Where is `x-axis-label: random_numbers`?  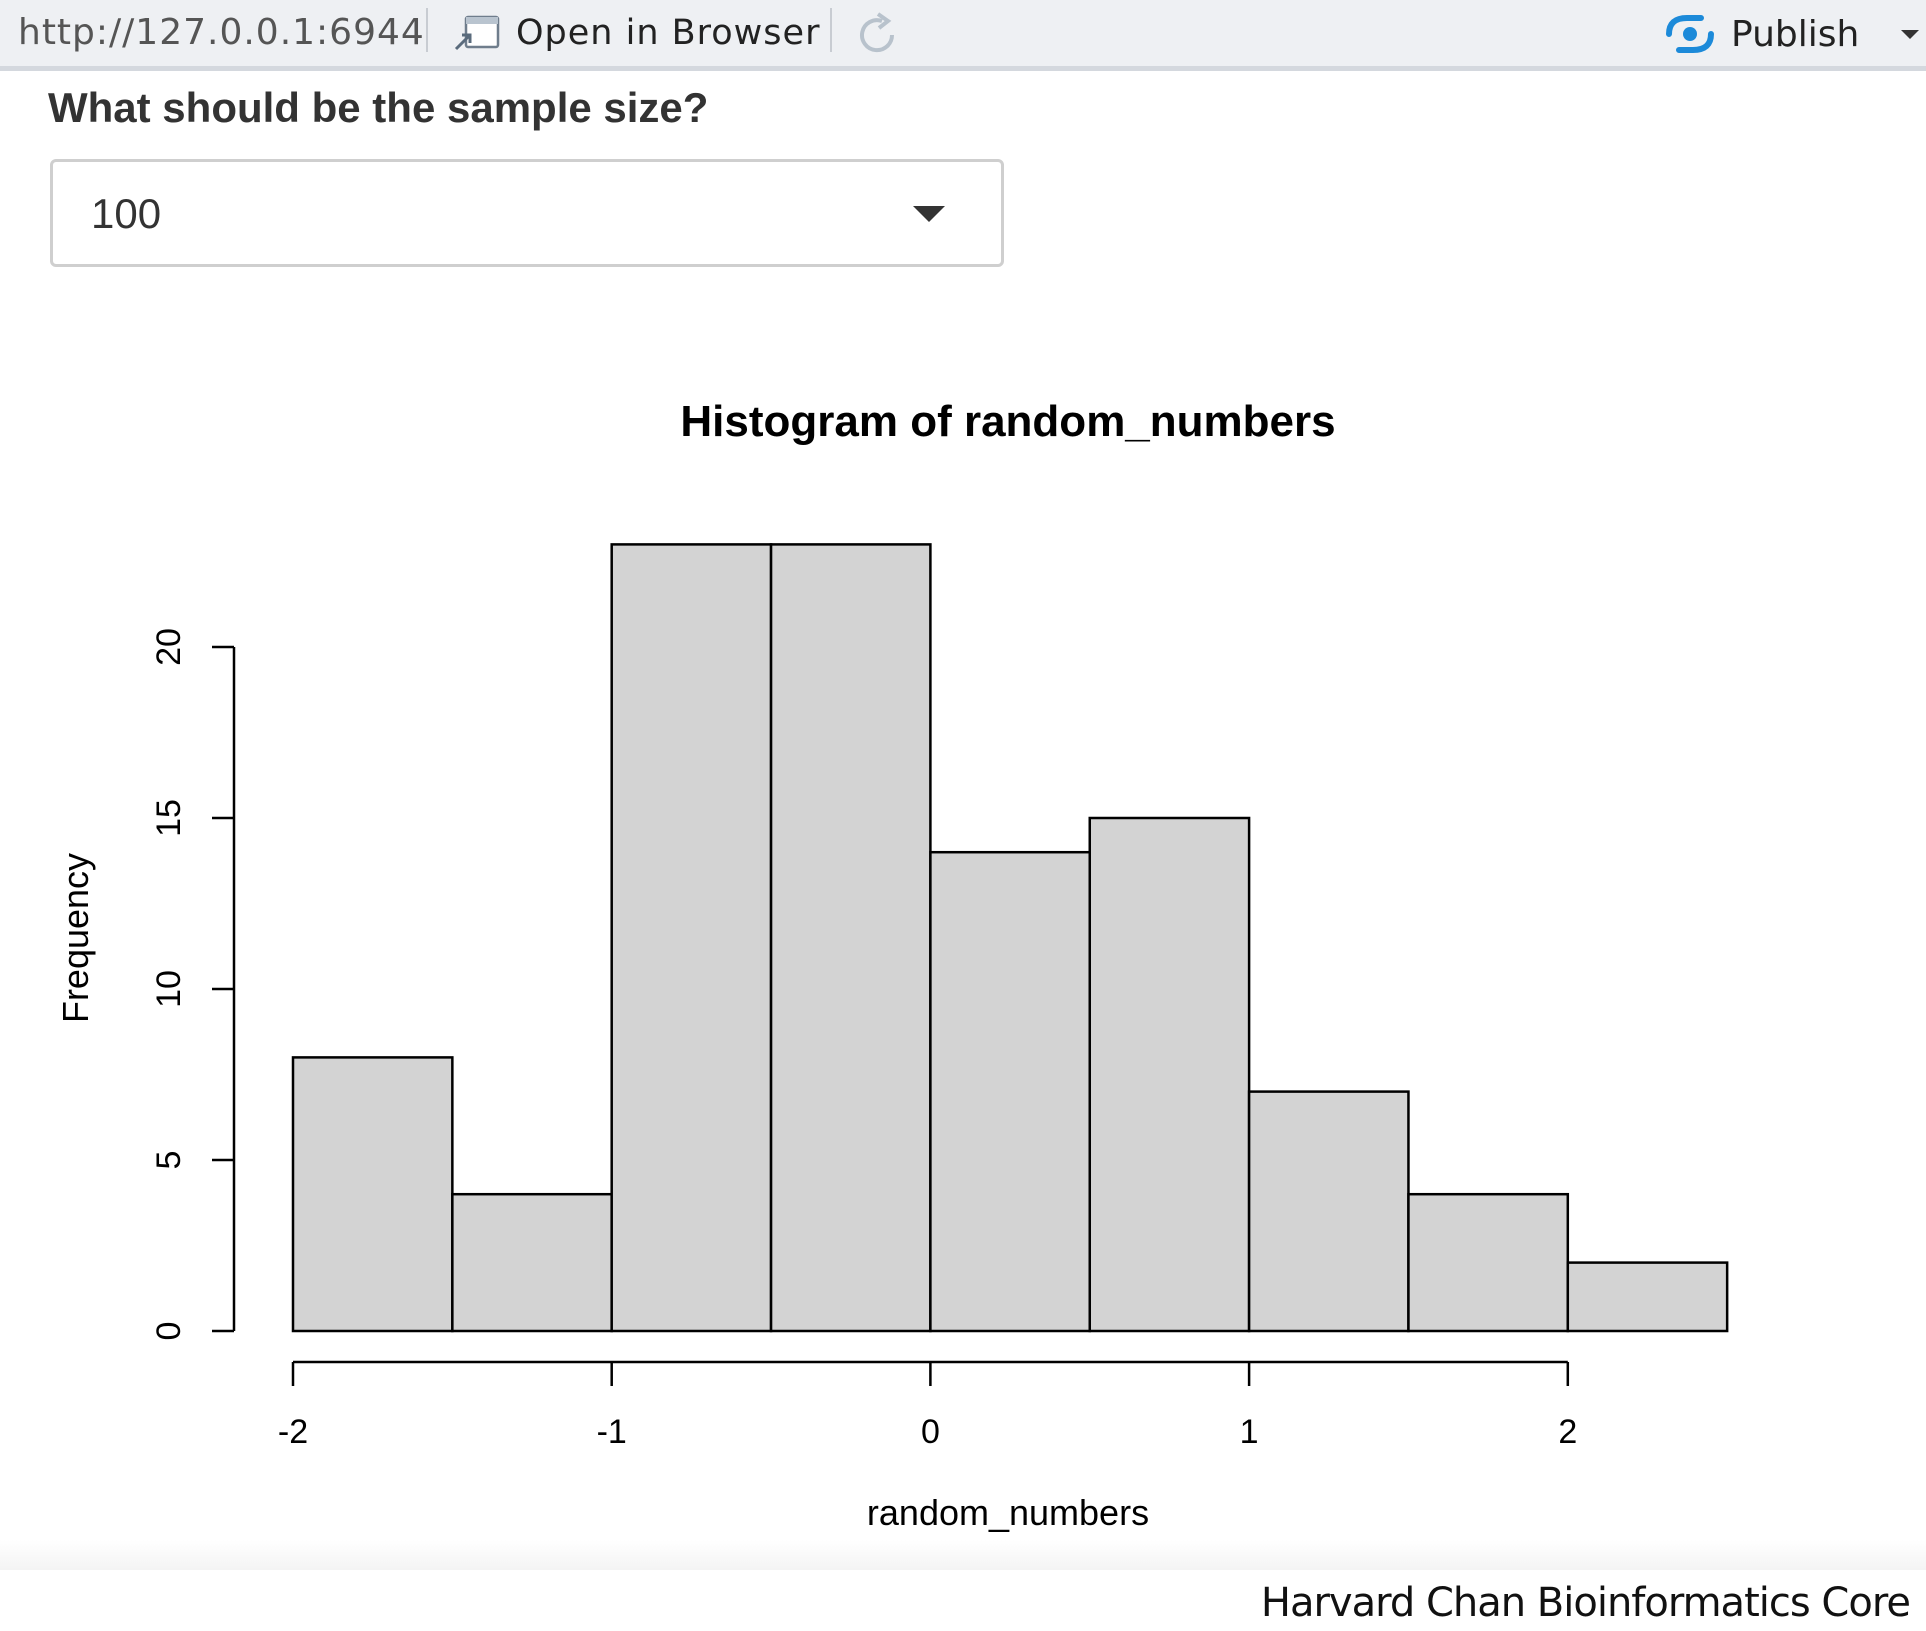 x-axis-label: random_numbers is located at coordinates (1008, 1512).